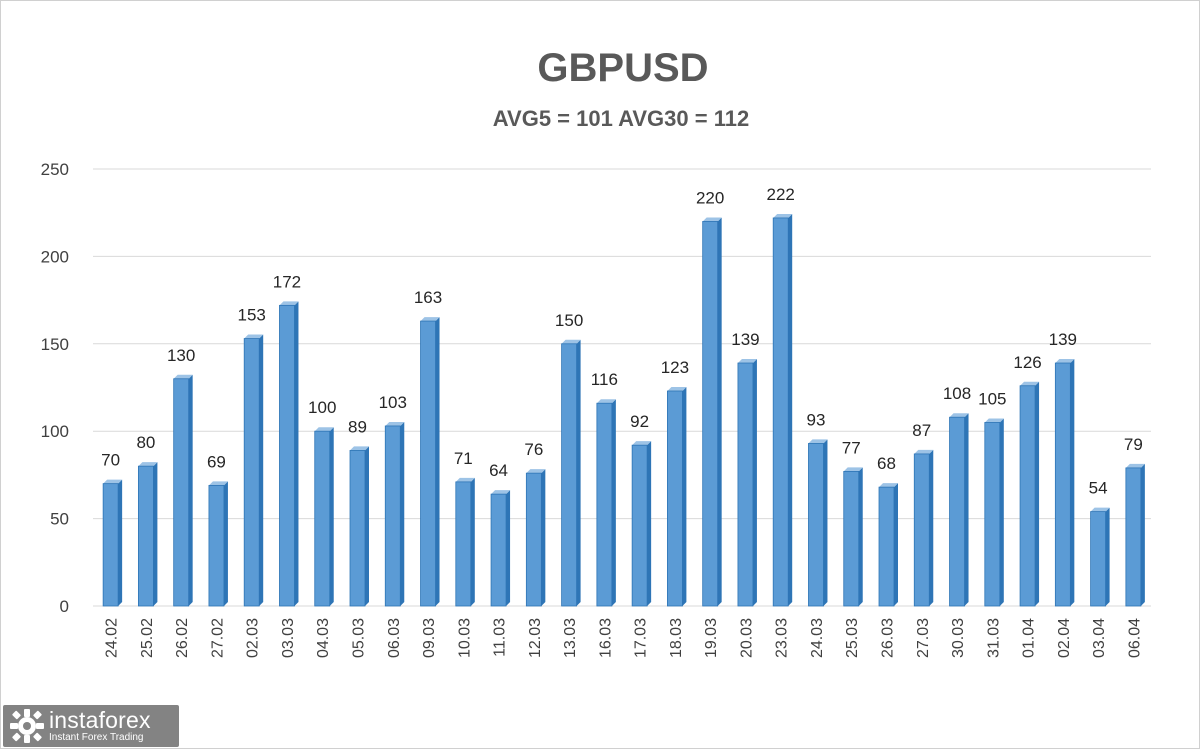 This screenshot has width=1200, height=750. I want to click on x-tick-label: 24.03, so click(817, 638).